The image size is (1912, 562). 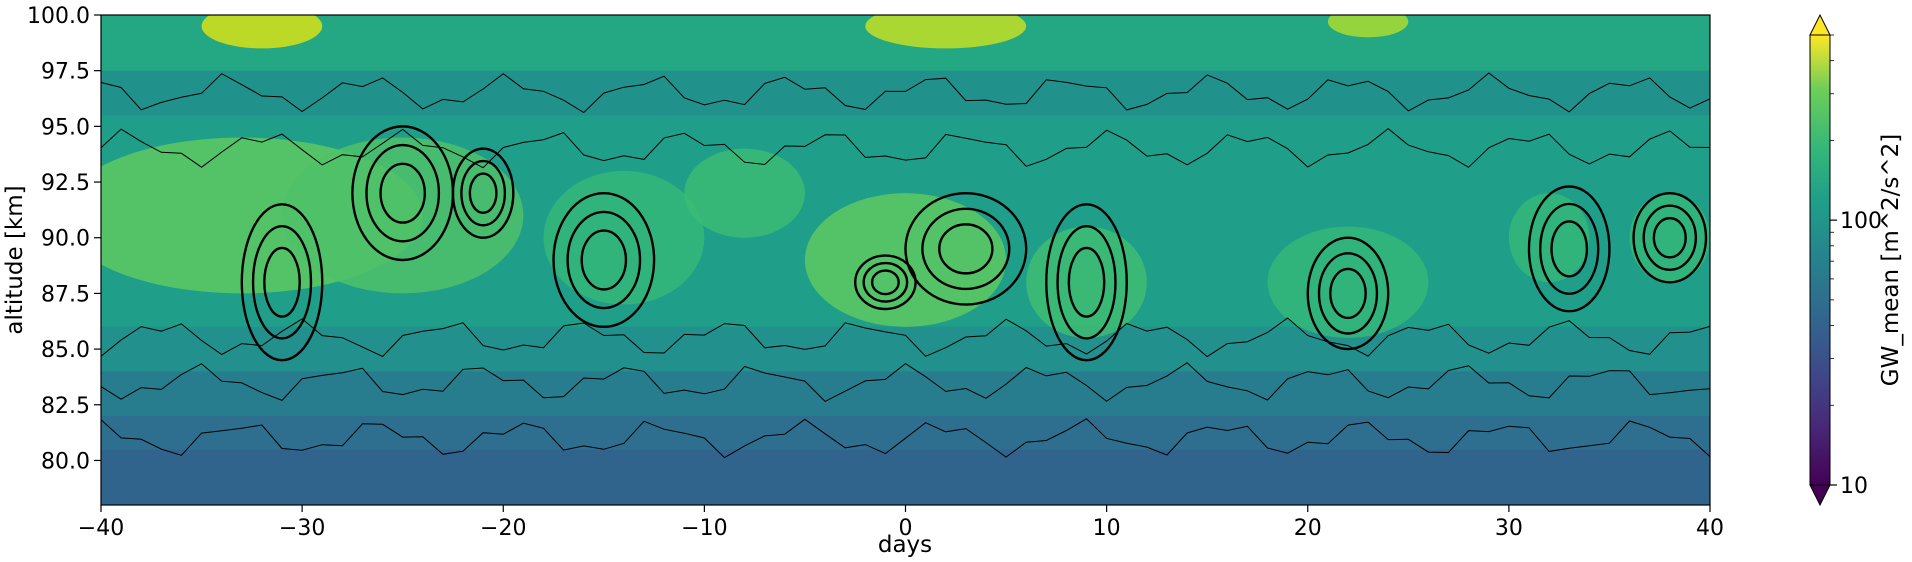 I want to click on colorbar-tick-label: 100, so click(x=1861, y=221).